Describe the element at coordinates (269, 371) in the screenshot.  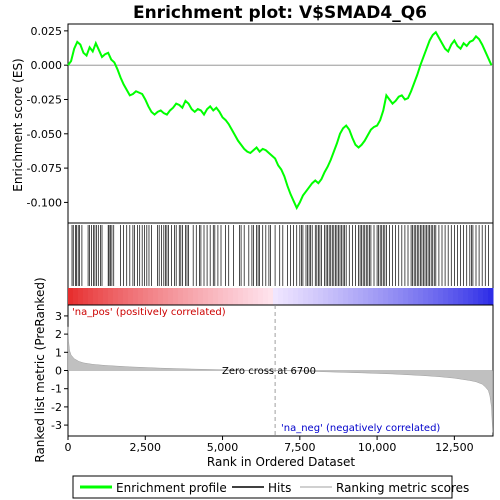
I see `zero-cross-label: Zero cross at 6700` at that location.